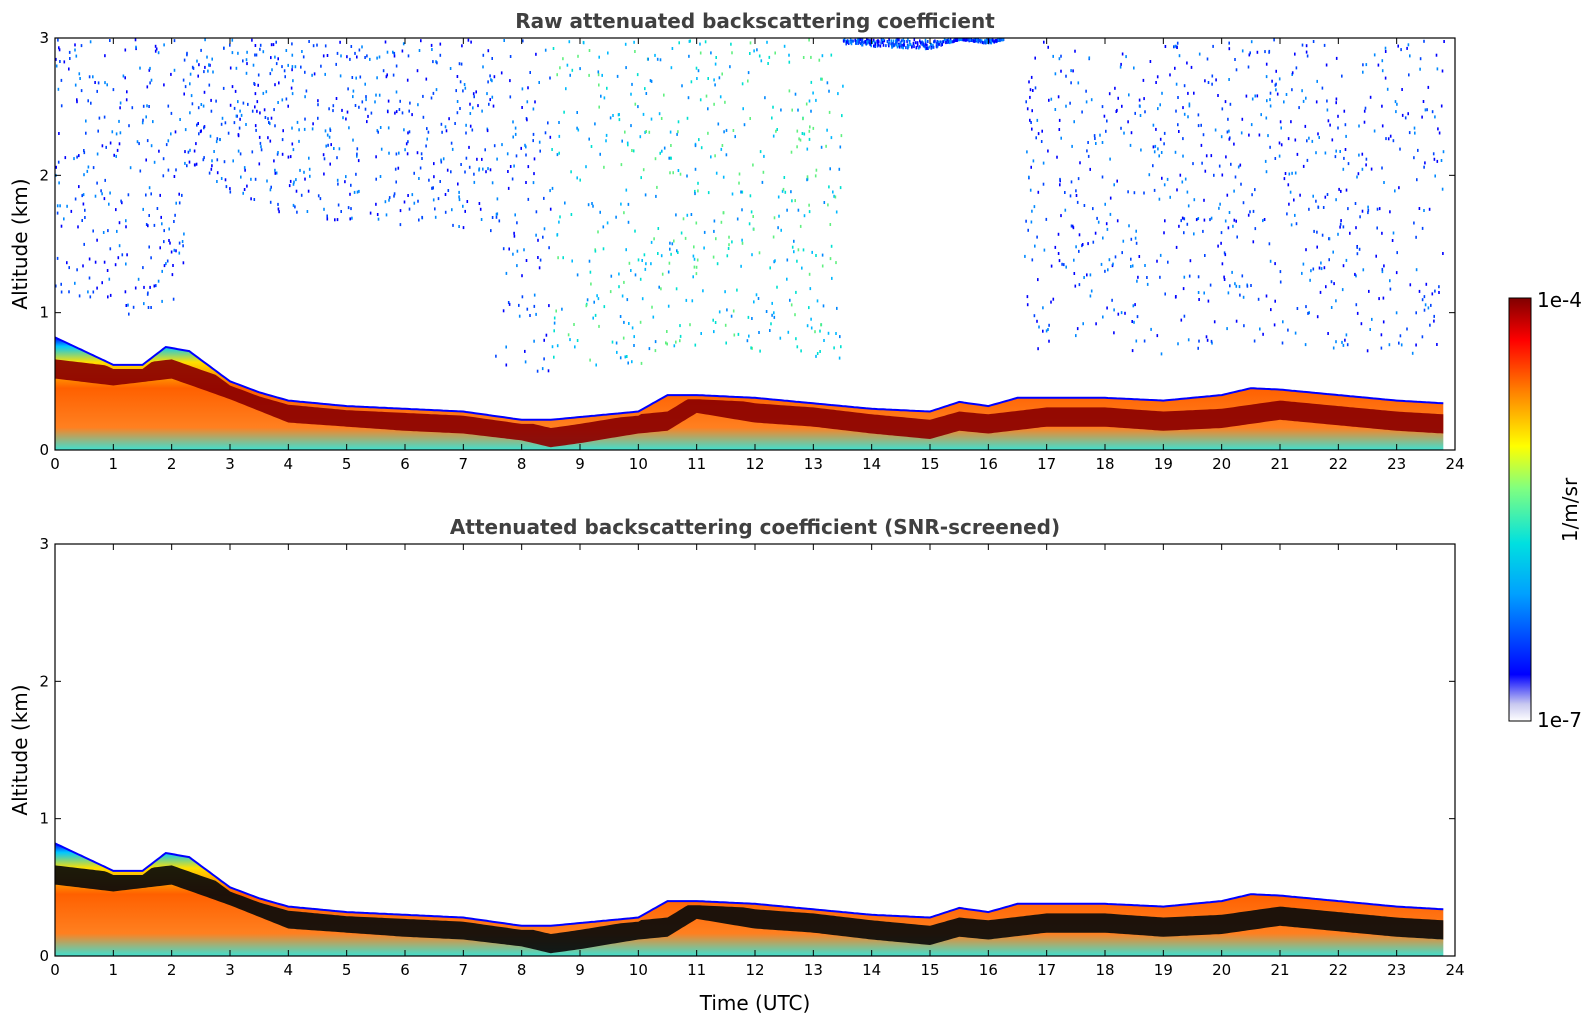 The height and width of the screenshot is (1020, 1595). I want to click on colorbar: 1e-4 1e-7 1/m/sr, so click(1545, 510).